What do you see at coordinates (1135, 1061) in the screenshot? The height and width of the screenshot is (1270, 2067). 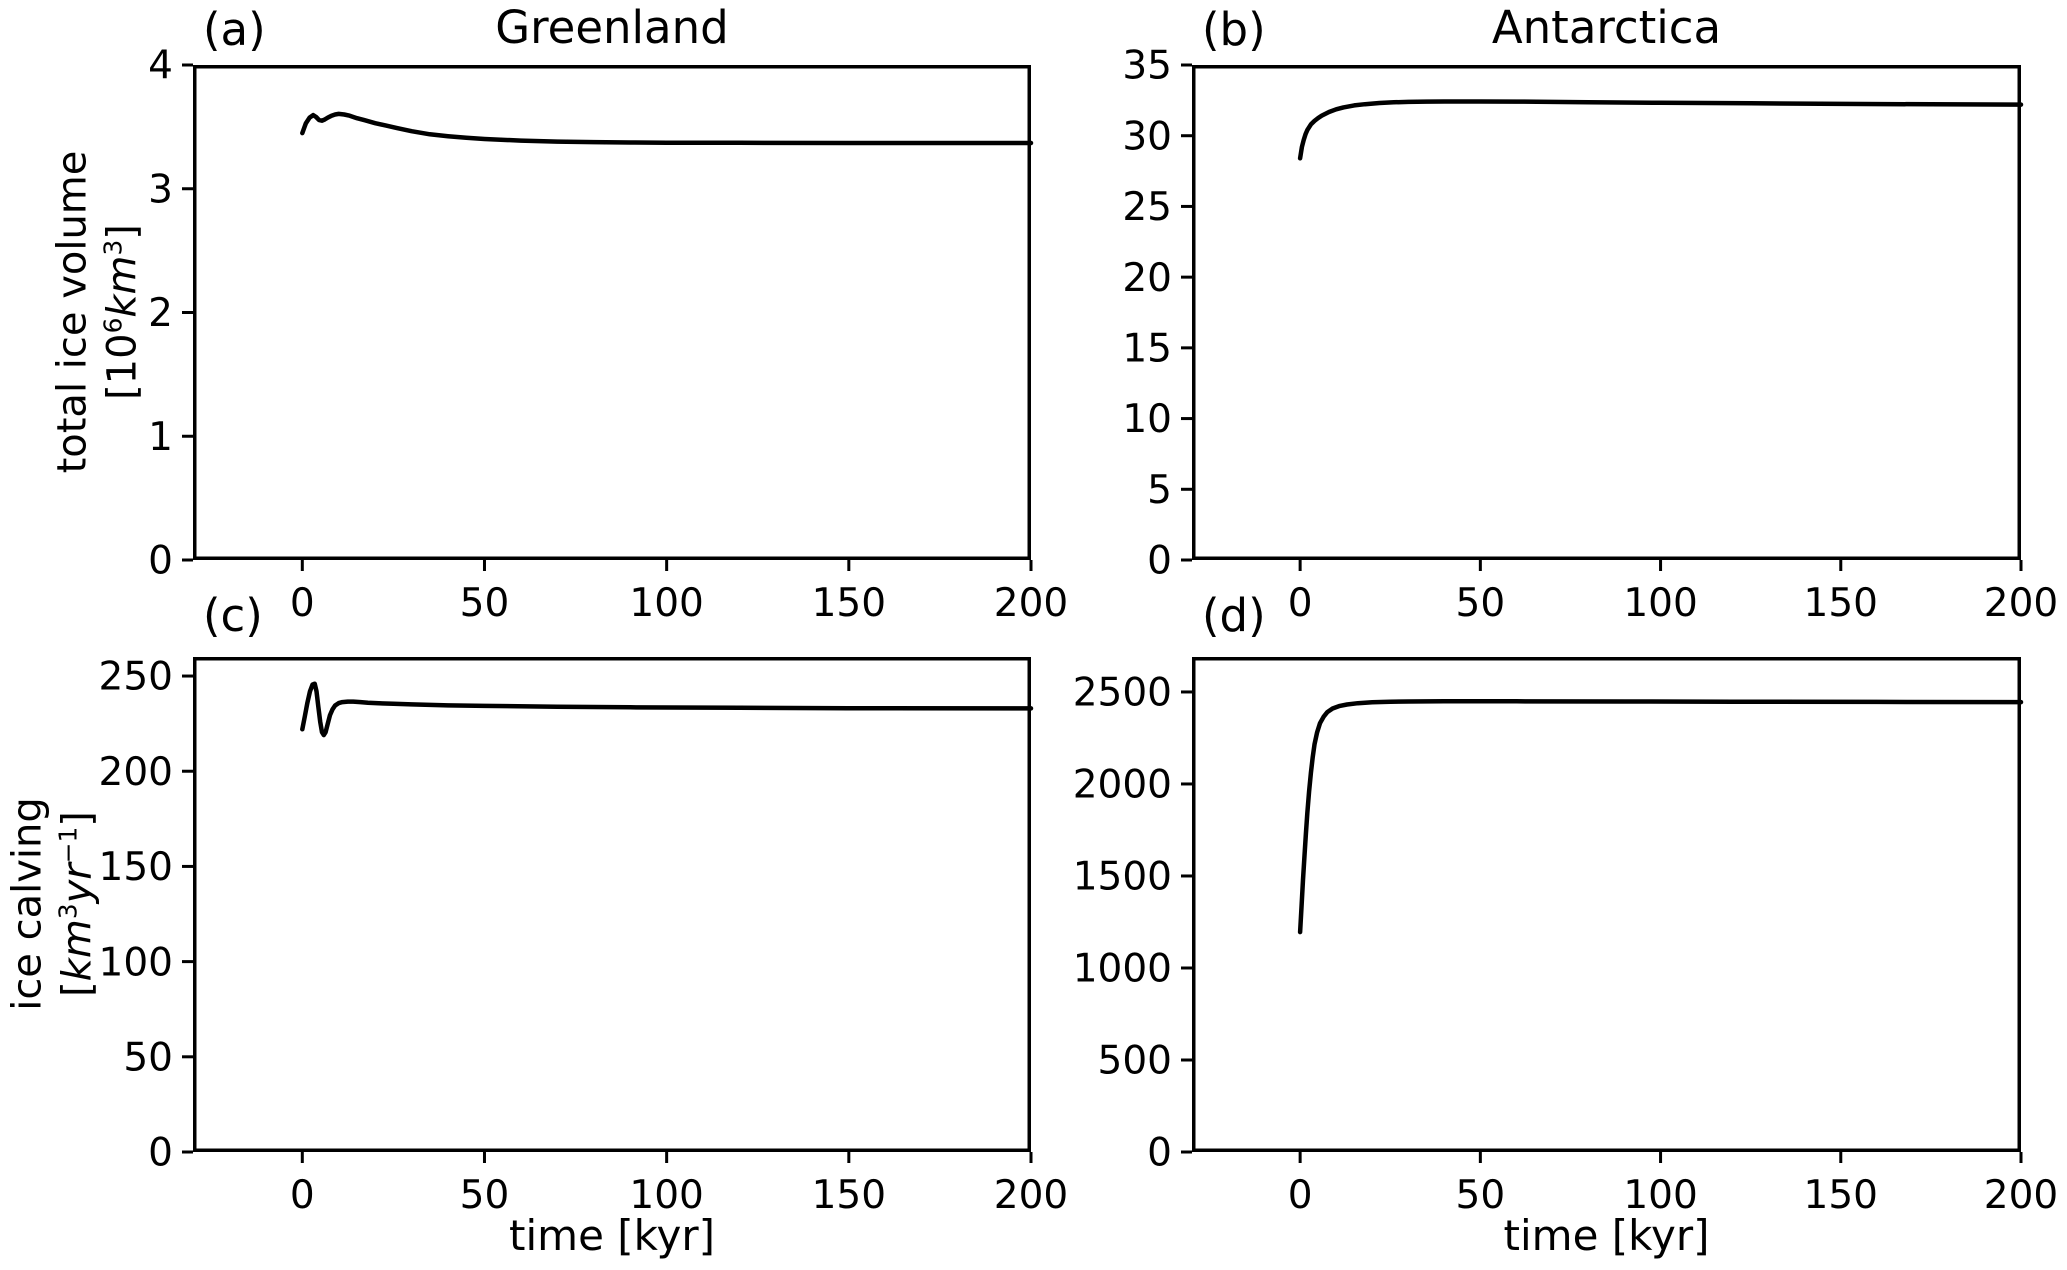 I see `y-tick-label: 500` at bounding box center [1135, 1061].